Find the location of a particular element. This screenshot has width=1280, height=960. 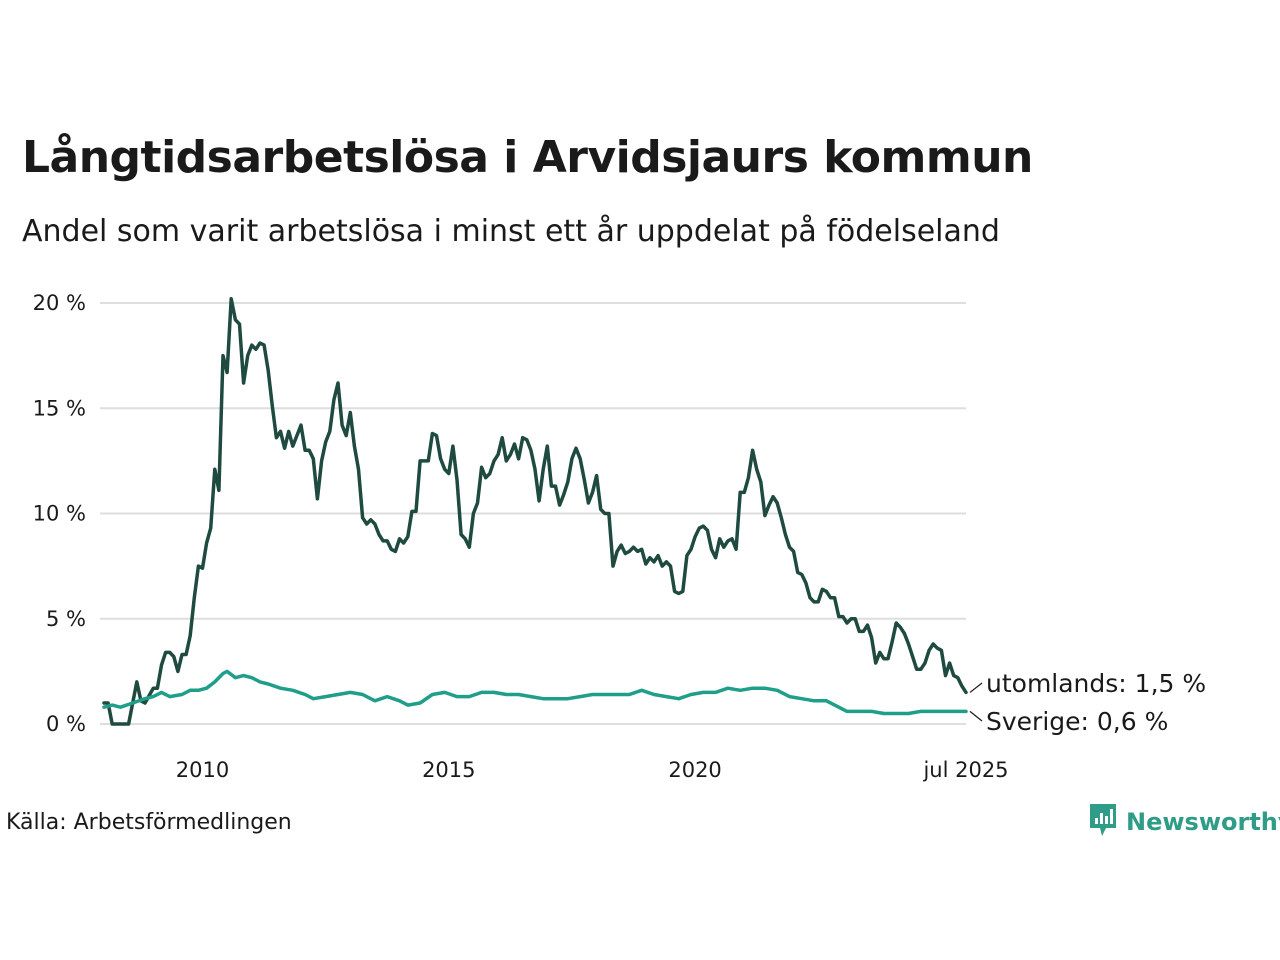

y-tick-label: 20 % is located at coordinates (59, 303).